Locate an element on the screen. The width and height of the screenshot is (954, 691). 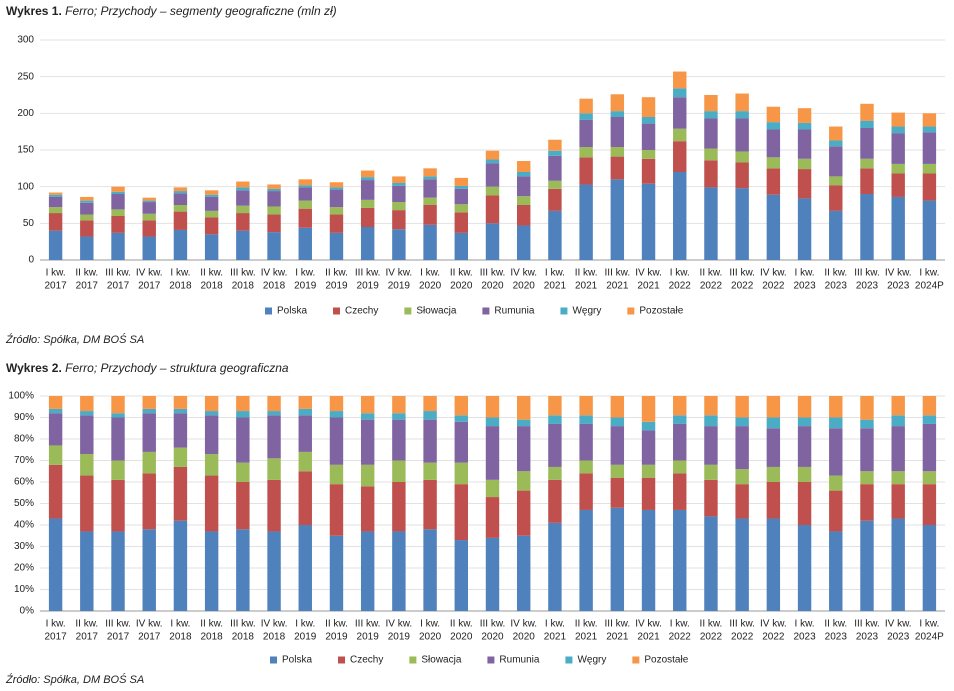
legend-label: Słowacja is located at coordinates (436, 311).